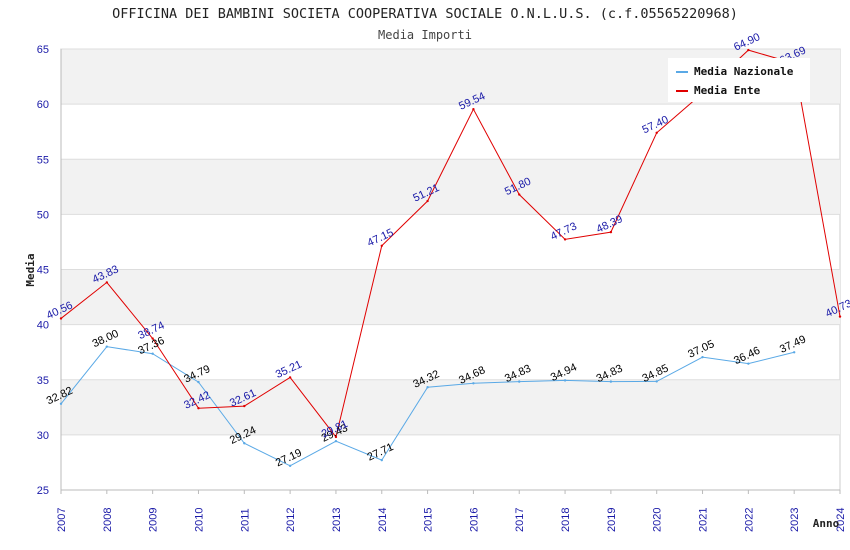  What do you see at coordinates (337, 520) in the screenshot?
I see `x-tick-label: 2013` at bounding box center [337, 520].